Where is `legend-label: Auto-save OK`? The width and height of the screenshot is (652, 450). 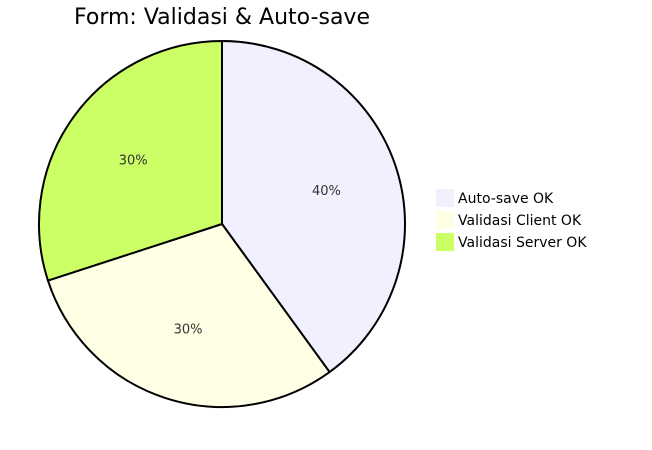 legend-label: Auto-save OK is located at coordinates (506, 199).